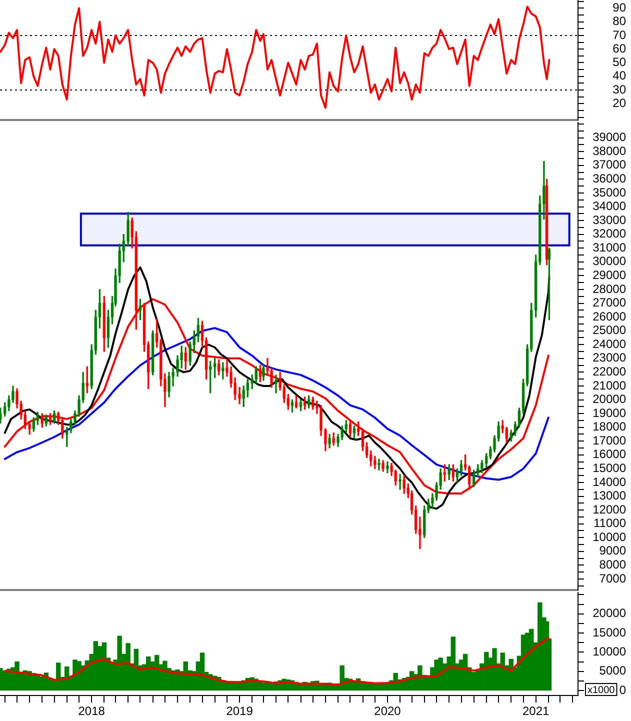 This screenshot has height=721, width=631. I want to click on y-tick-label: 28000, so click(609, 289).